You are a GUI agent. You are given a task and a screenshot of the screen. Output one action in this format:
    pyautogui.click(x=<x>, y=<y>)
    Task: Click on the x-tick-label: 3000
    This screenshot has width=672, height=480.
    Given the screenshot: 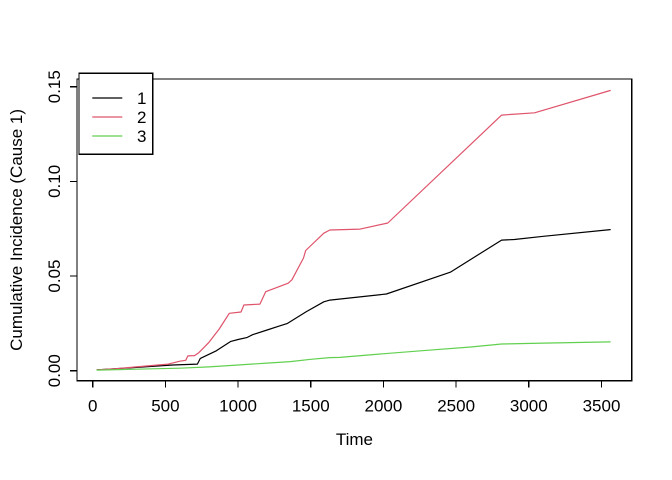 What is the action you would take?
    pyautogui.click(x=529, y=406)
    